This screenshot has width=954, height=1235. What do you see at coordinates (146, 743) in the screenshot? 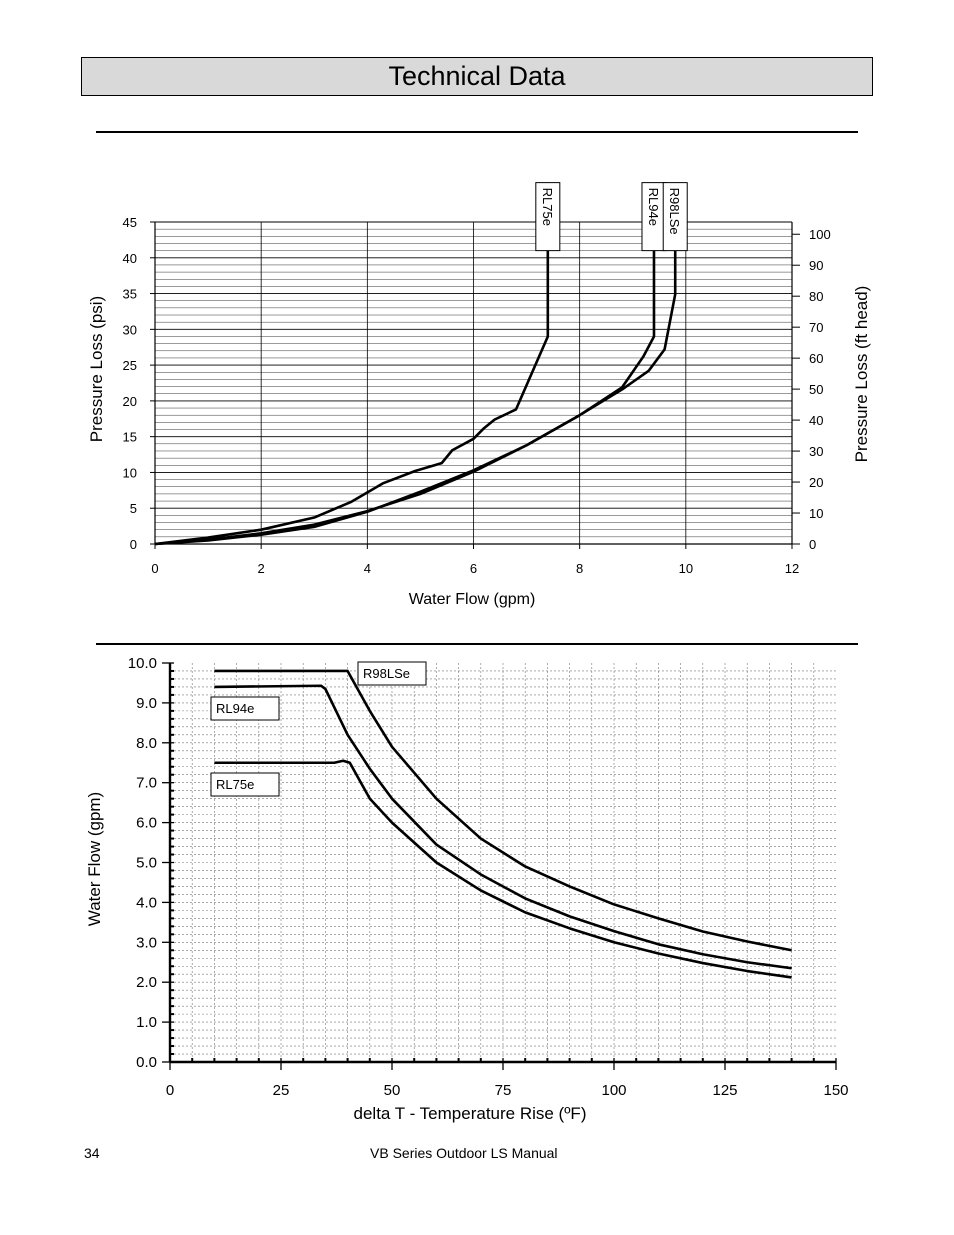
I see `y-tick-label: 8.0` at bounding box center [146, 743].